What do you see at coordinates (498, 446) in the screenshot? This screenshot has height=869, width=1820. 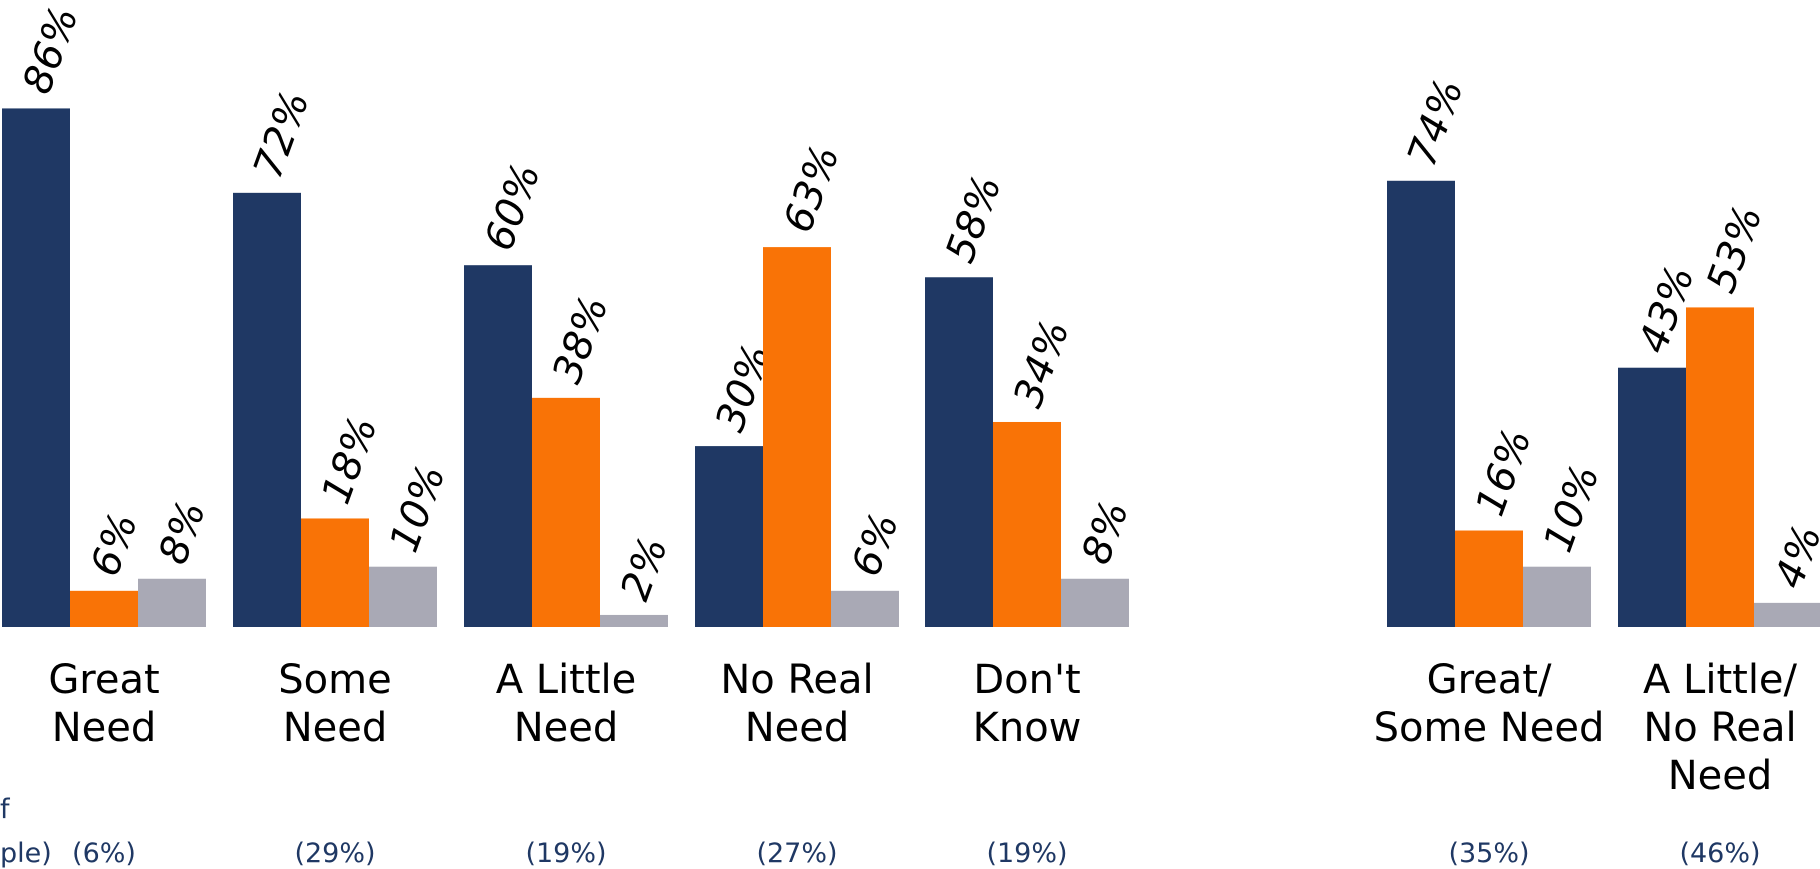 I see `bar-g2-s0` at bounding box center [498, 446].